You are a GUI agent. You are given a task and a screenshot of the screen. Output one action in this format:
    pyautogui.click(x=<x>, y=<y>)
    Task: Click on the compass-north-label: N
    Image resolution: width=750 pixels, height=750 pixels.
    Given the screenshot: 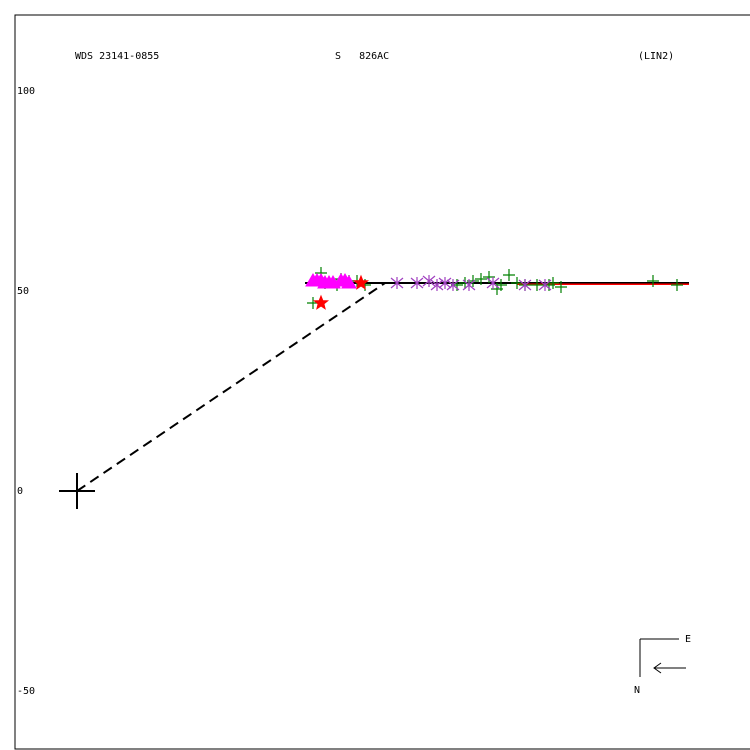 What is the action you would take?
    pyautogui.click(x=637, y=690)
    